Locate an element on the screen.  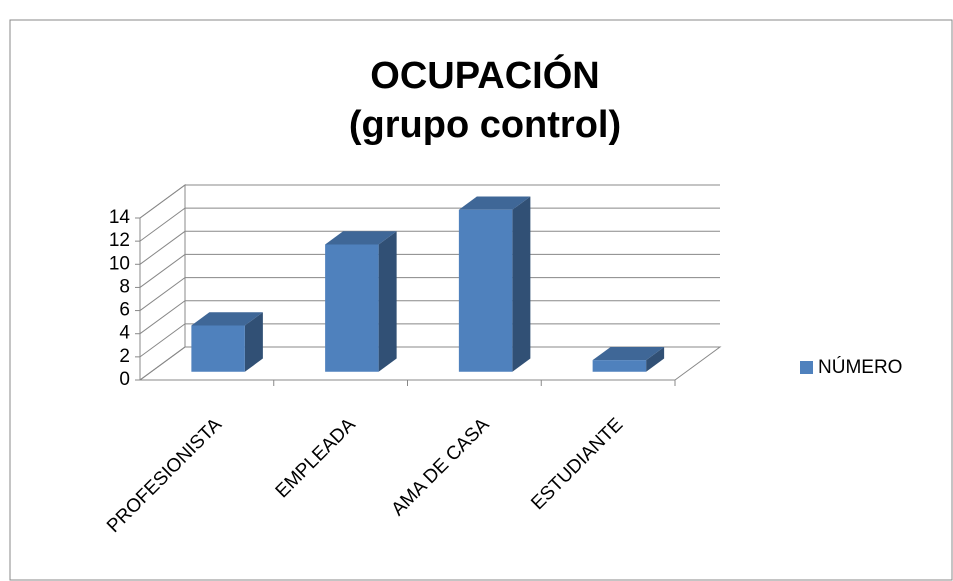
chart-title: OCUPACIÓN is located at coordinates (484, 75).